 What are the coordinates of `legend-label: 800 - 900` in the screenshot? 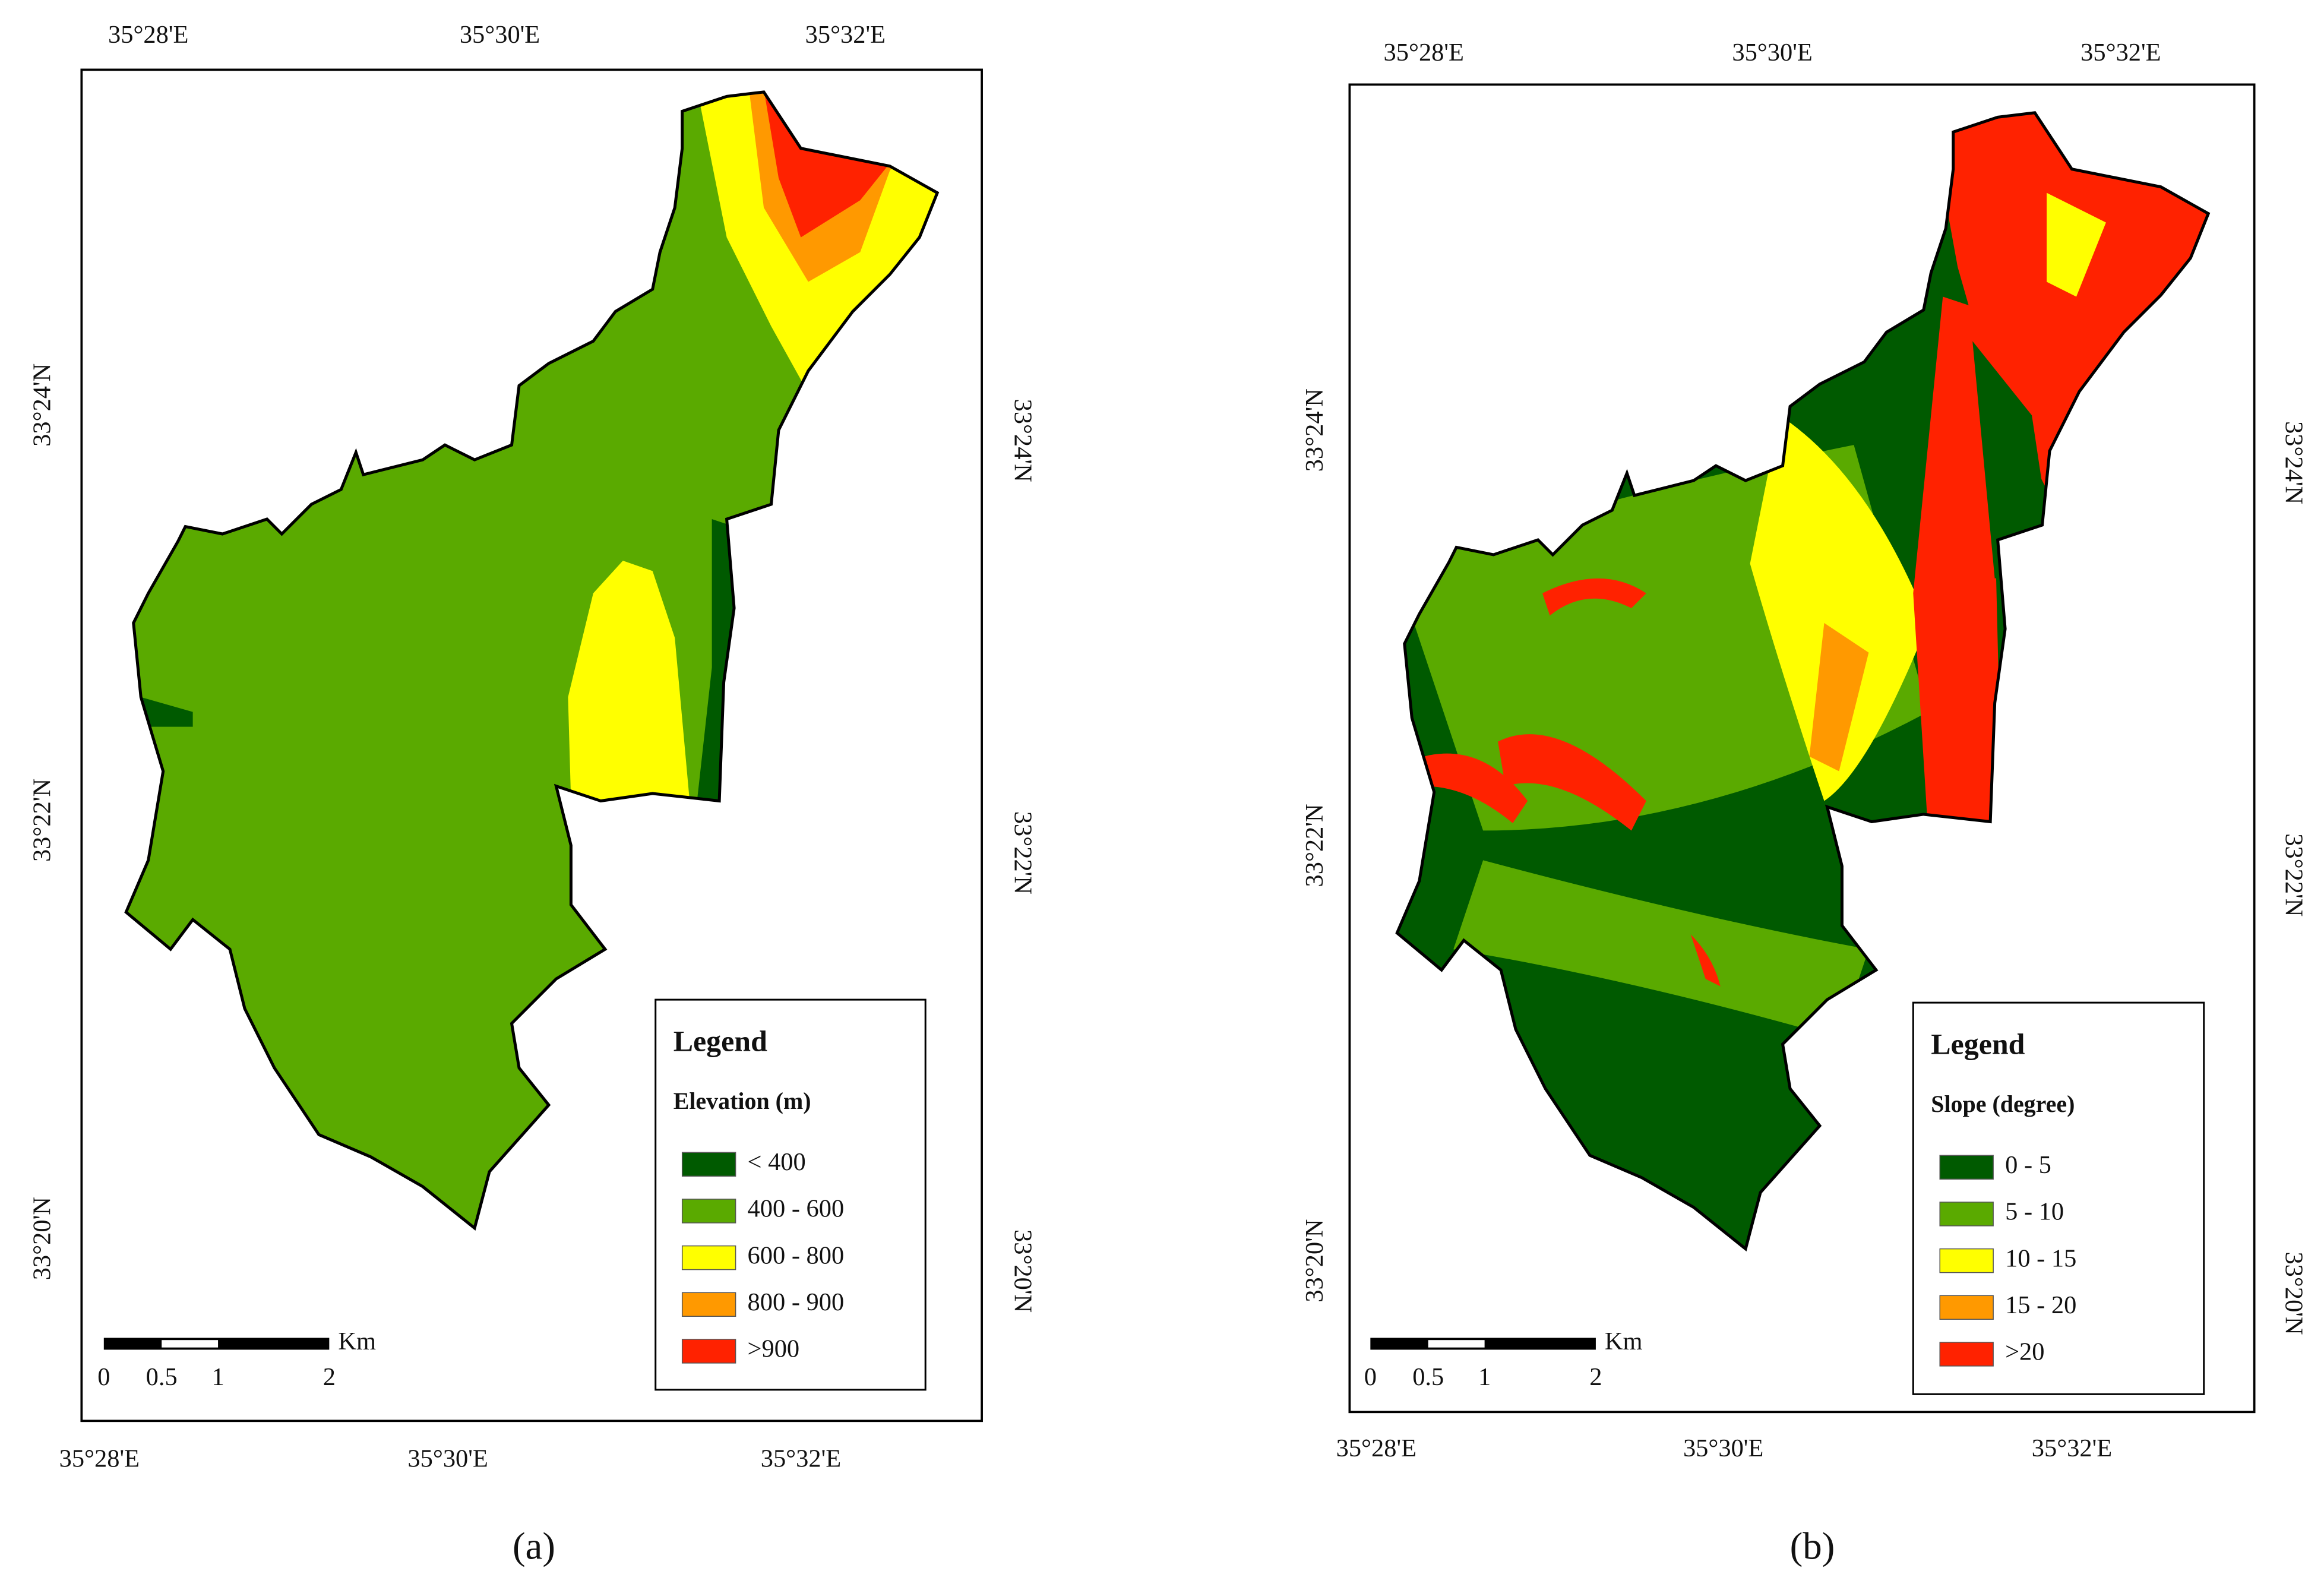 It's located at (796, 1302).